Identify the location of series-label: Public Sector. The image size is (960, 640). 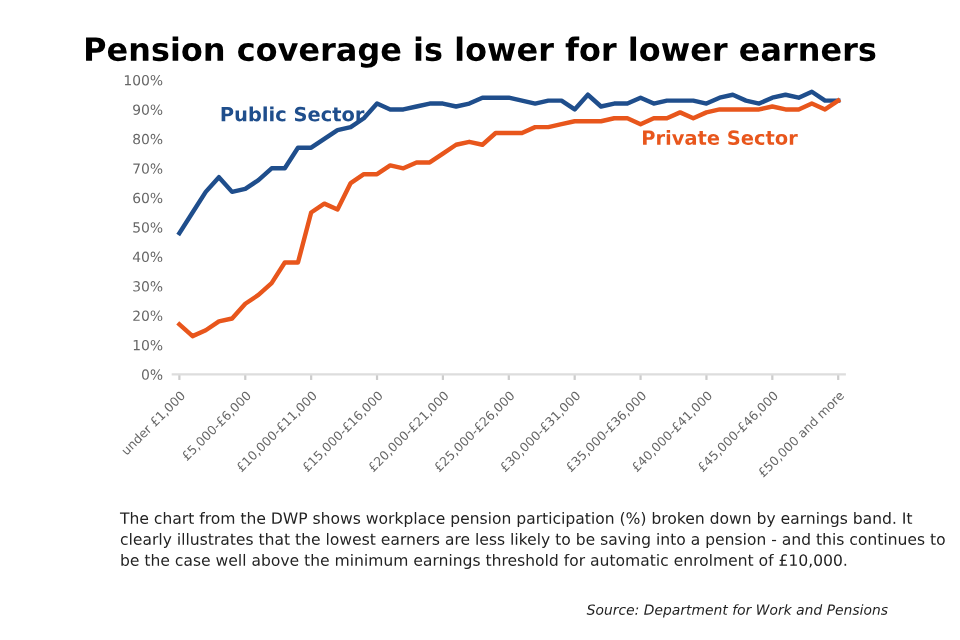
(293, 114).